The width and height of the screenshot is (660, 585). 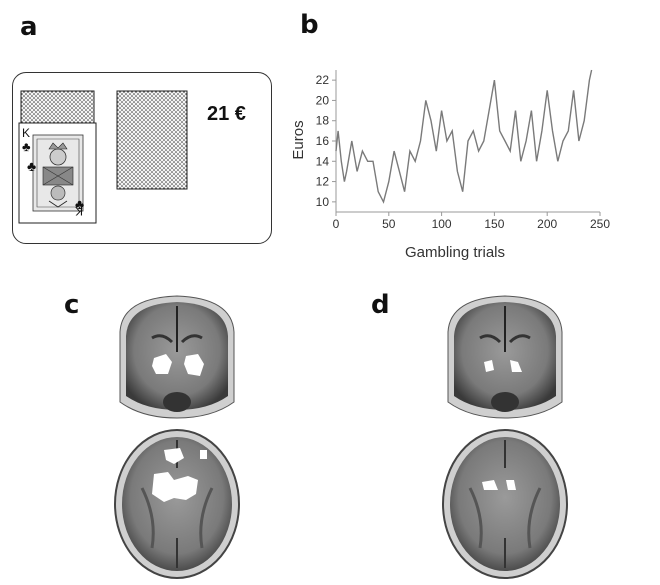 I want to click on x-tick-label: 0, so click(x=336, y=224).